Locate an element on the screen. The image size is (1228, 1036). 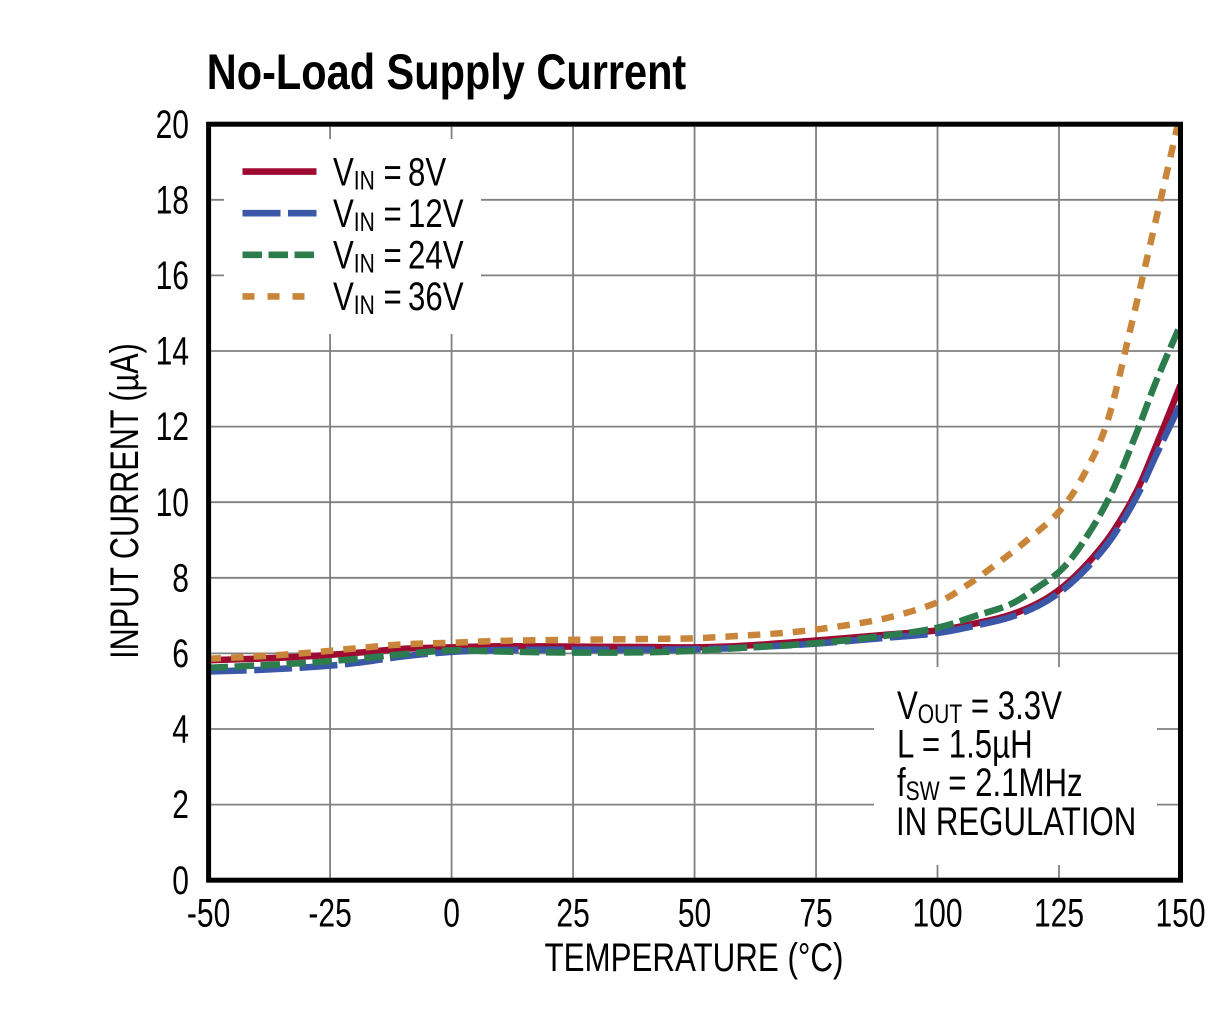
svg-text: VOUT = 3.3V is located at coordinates (979, 706).